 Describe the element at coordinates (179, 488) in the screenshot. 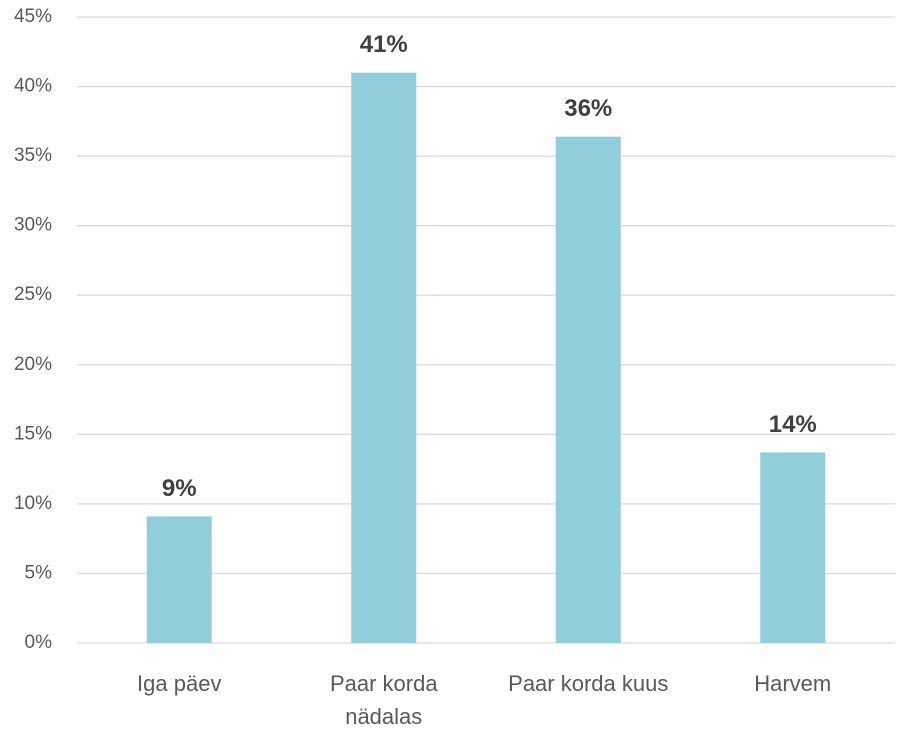

I see `data-label: 9%` at that location.